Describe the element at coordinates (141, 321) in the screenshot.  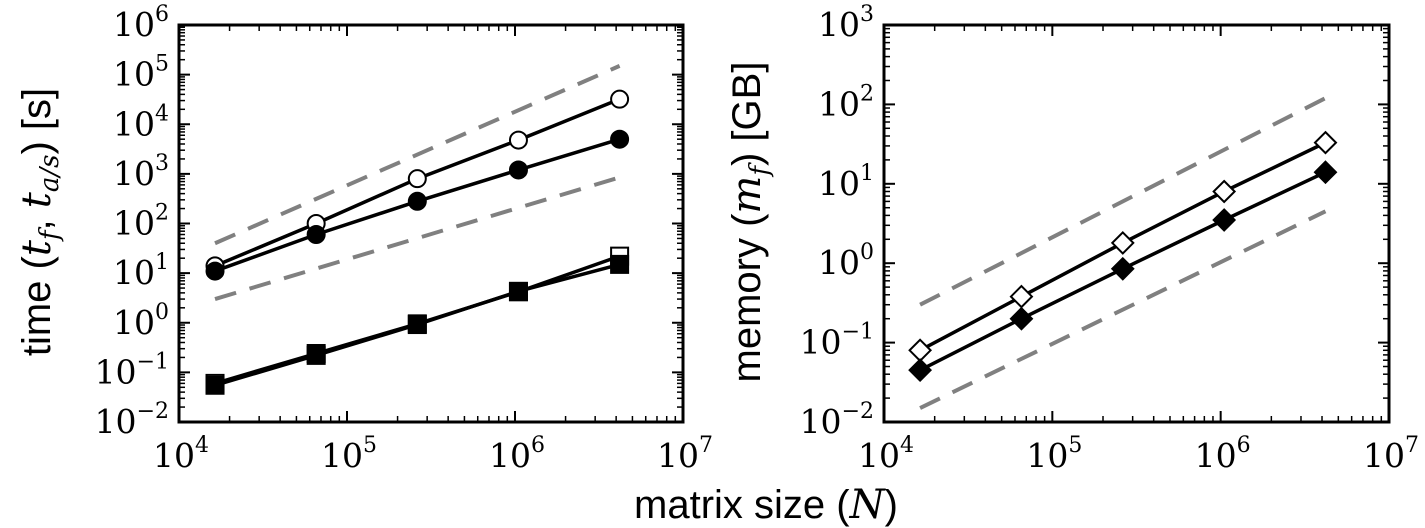
I see `time-y-tick-label: 10⁰` at that location.